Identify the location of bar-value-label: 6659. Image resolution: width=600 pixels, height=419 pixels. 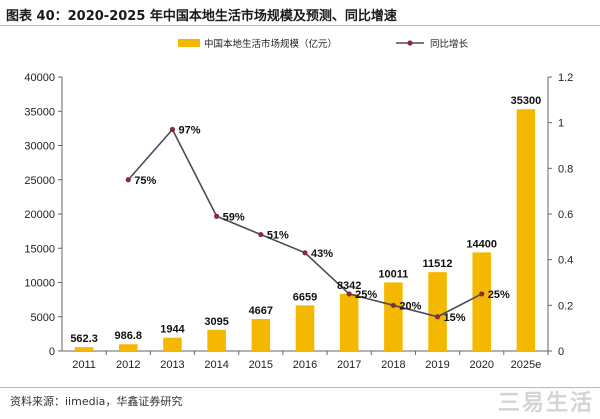
(305, 297).